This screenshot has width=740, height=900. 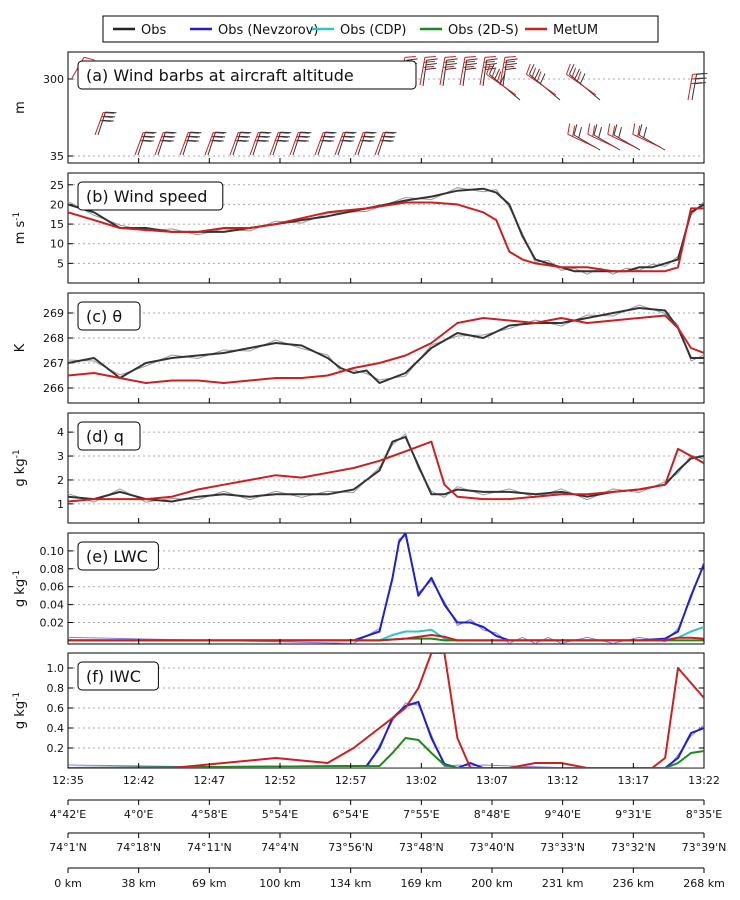 I want to click on y-tick-label: 0.06, so click(x=52, y=587).